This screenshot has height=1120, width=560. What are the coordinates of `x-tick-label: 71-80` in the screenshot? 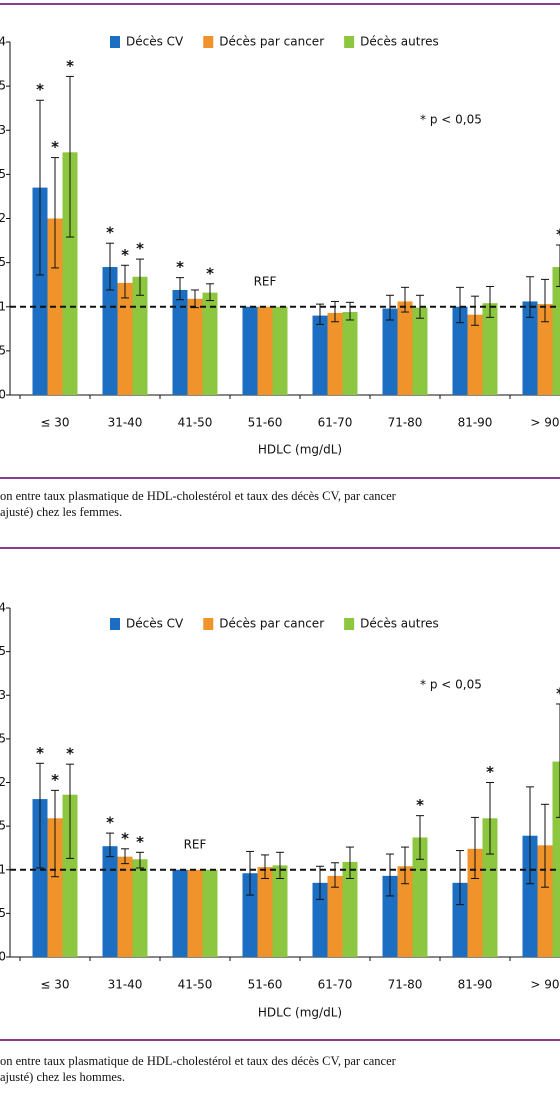 It's located at (405, 985).